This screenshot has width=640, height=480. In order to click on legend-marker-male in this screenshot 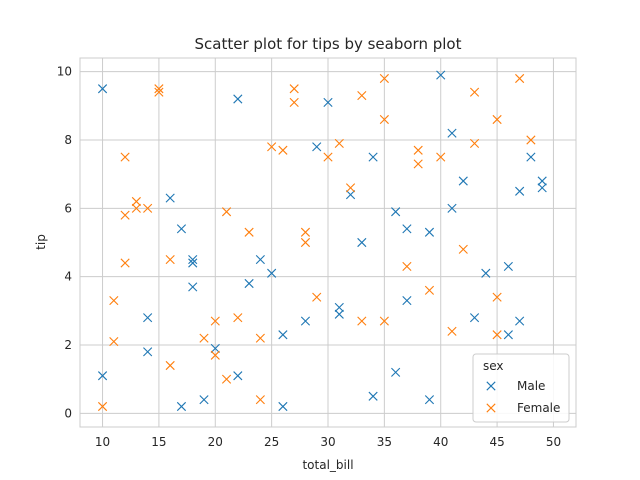, I will do `click(491, 386)`.